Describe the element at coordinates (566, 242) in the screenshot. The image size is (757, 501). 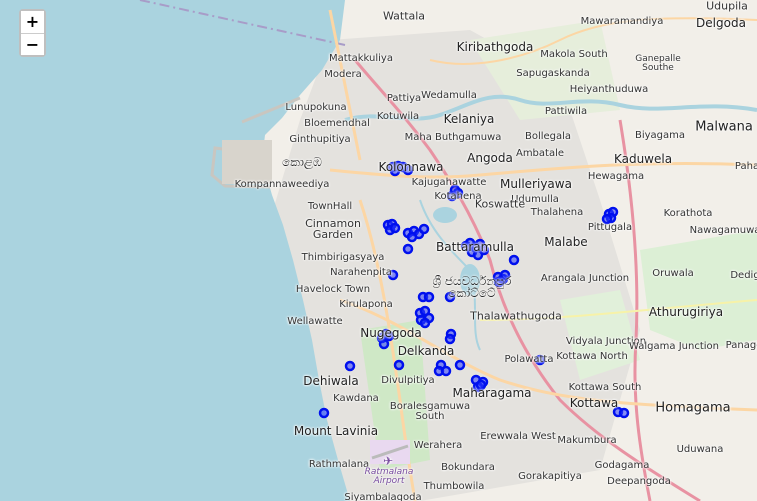
I see `place-label-malabe: Malabe` at that location.